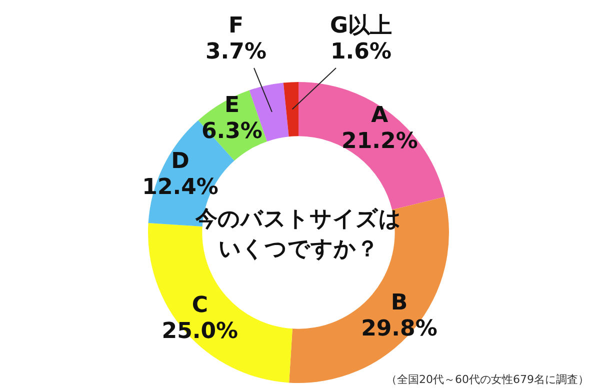 Image resolution: width=597 pixels, height=391 pixels. I want to click on slice-label: C, so click(200, 305).